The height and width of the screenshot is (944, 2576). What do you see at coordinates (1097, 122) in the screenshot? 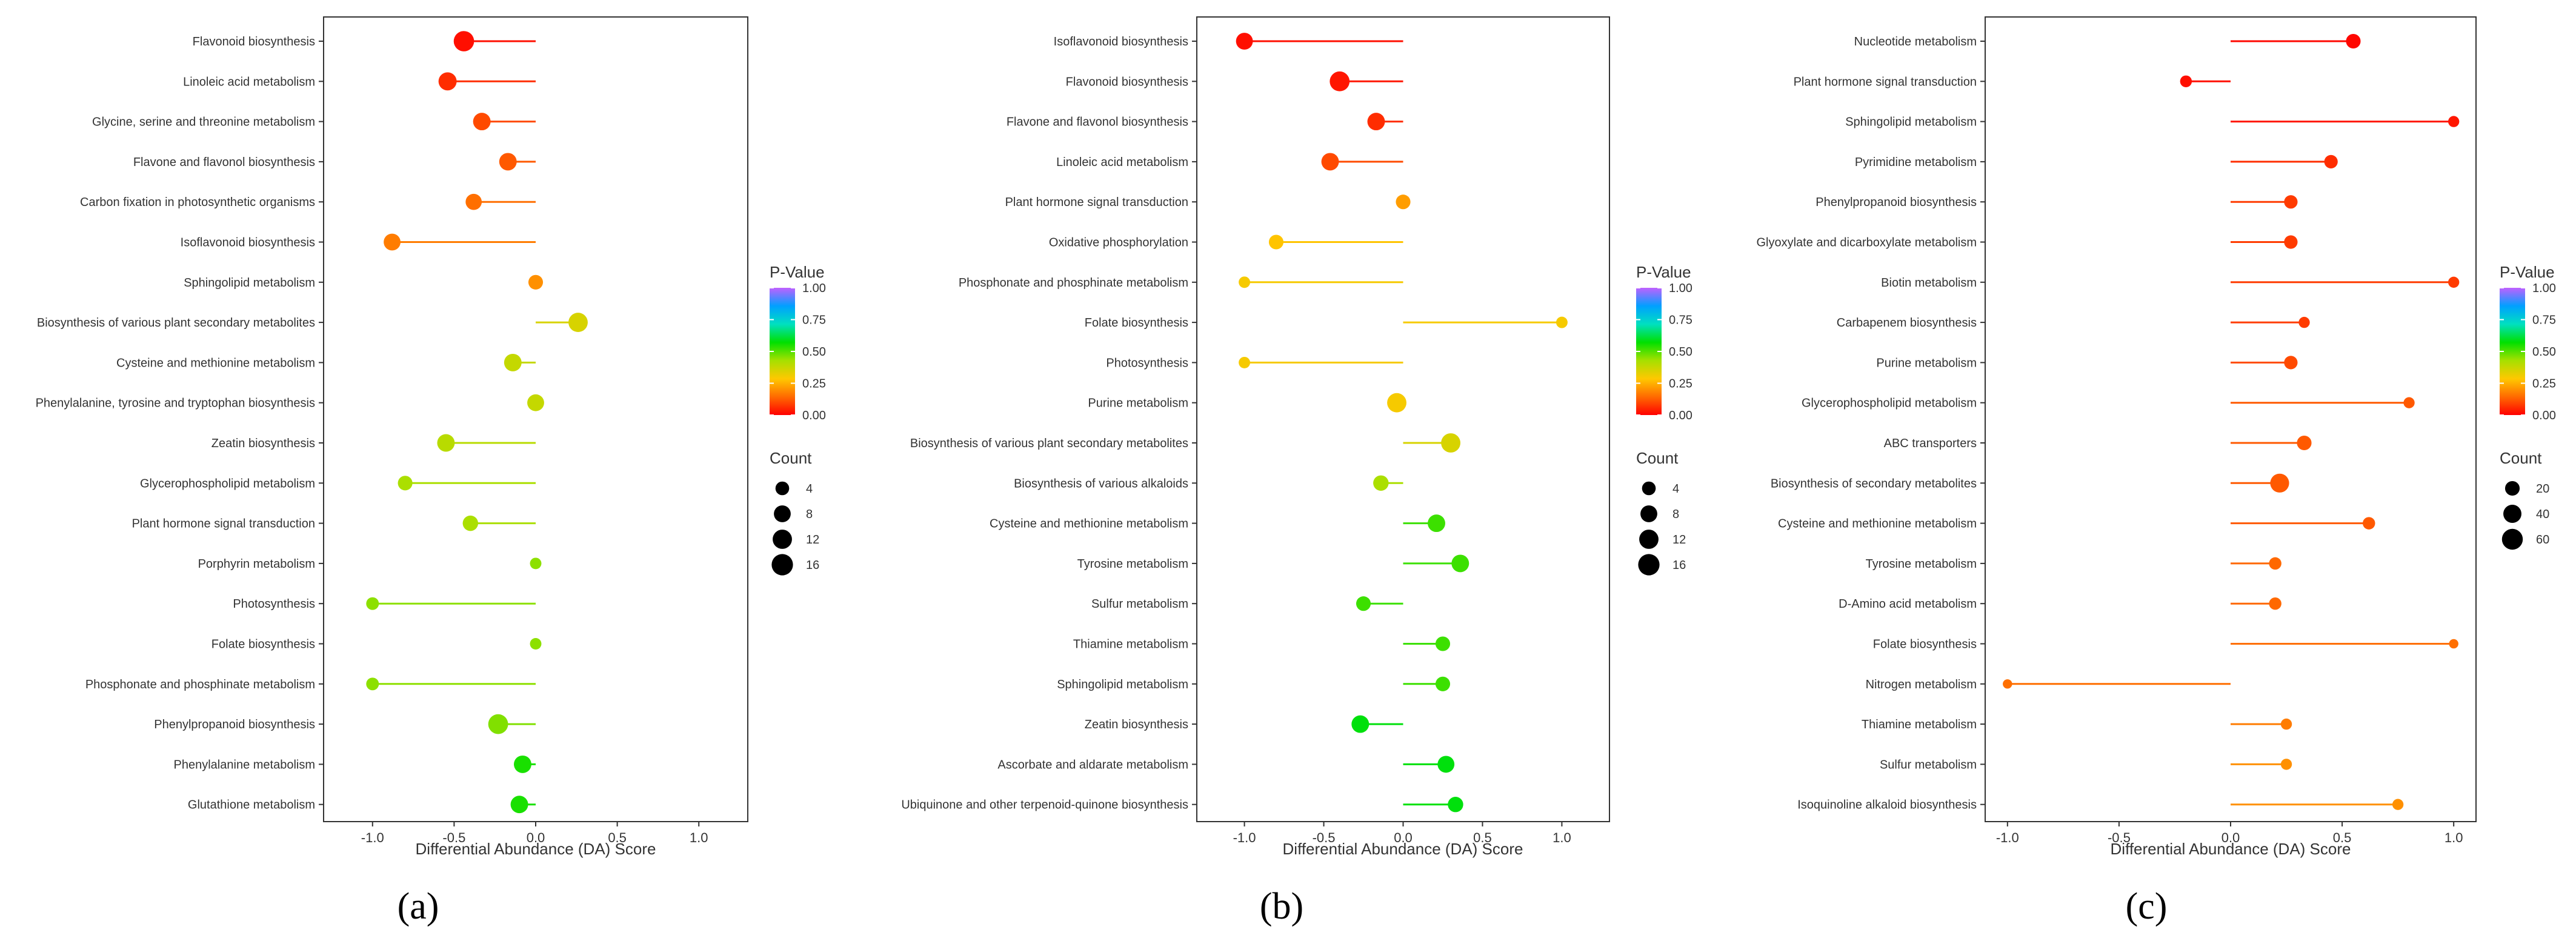
I see `category-label: Flavone and flavonol biosynthesis` at bounding box center [1097, 122].